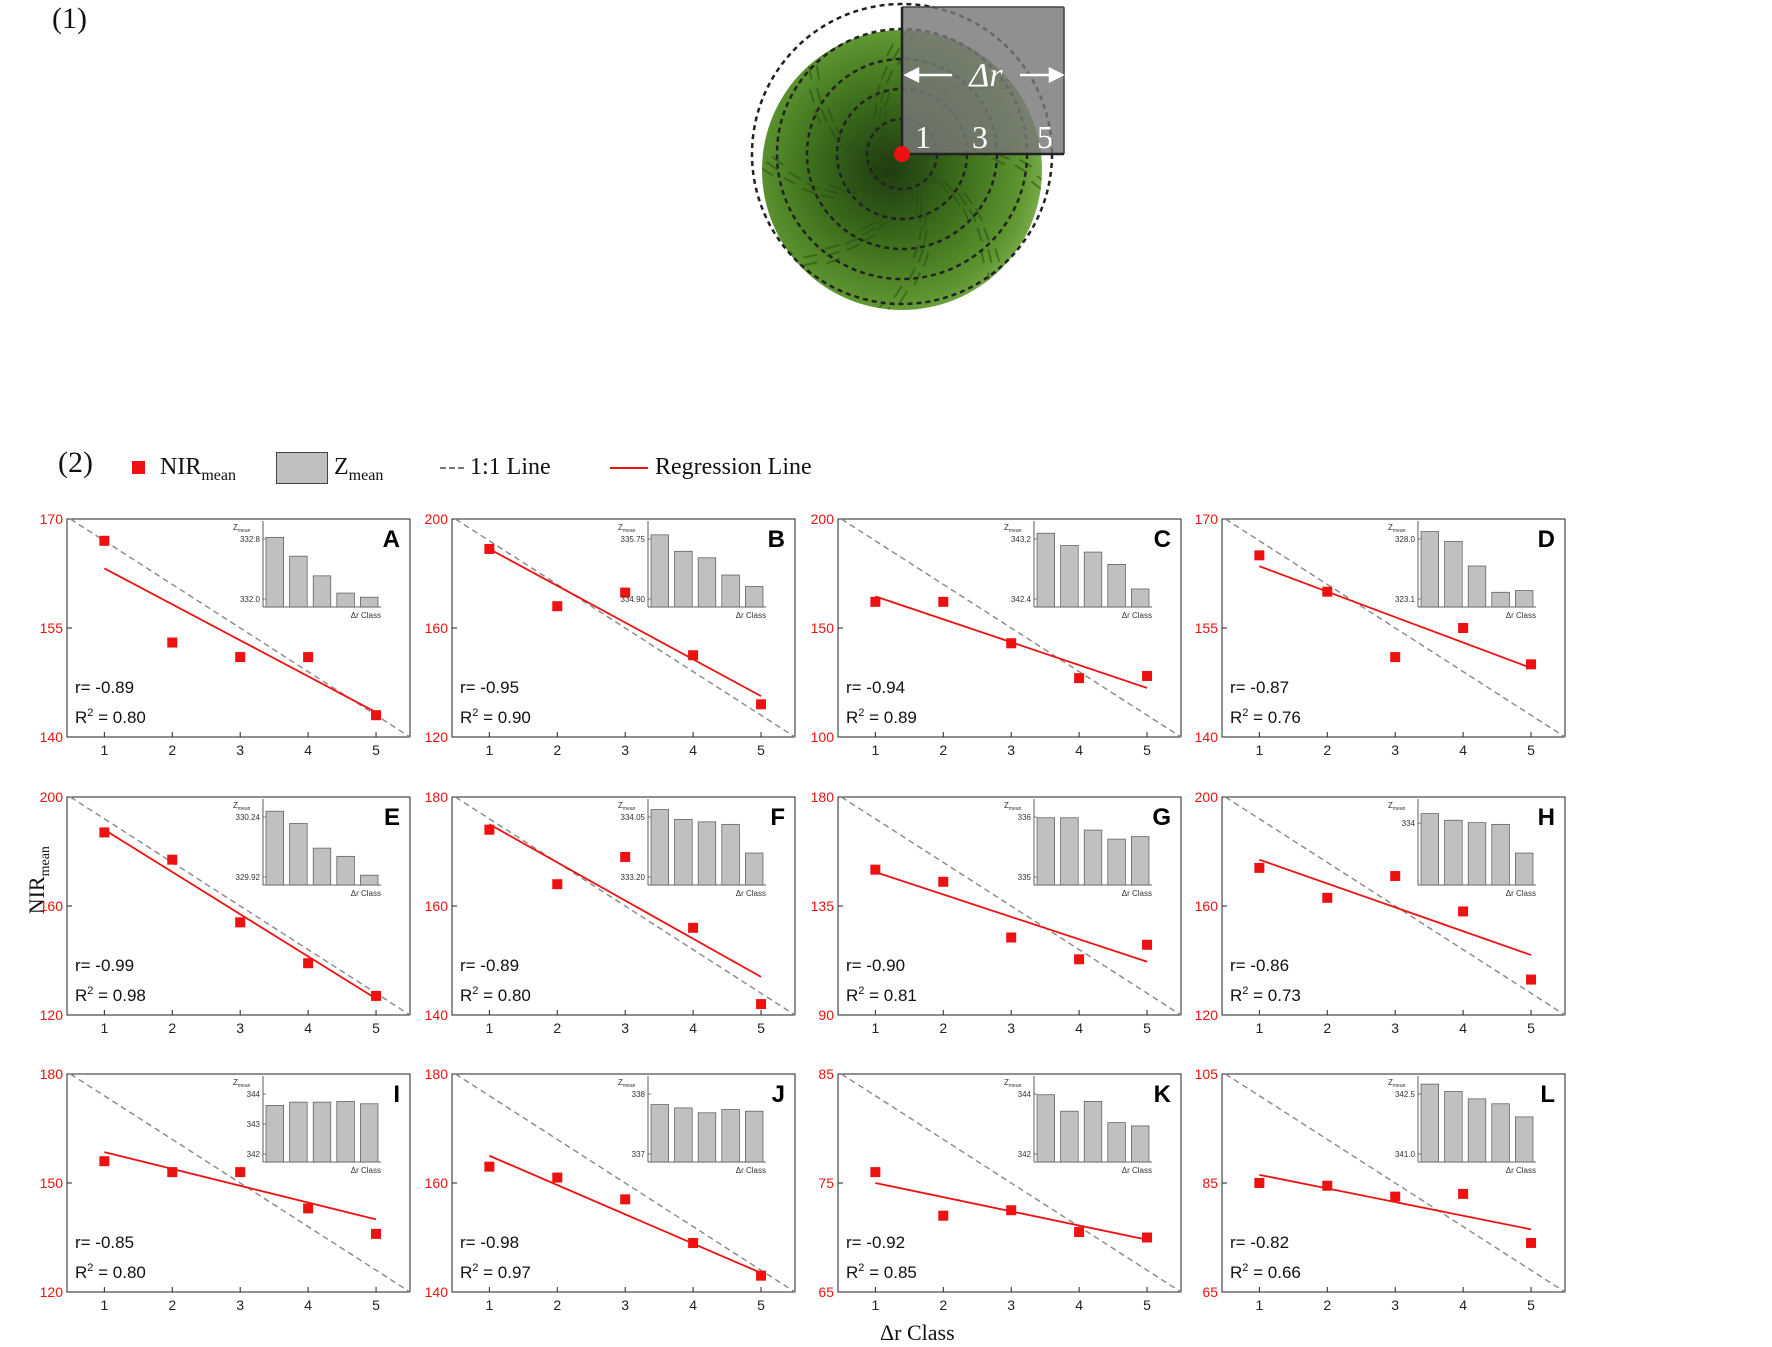 This screenshot has width=1772, height=1347. Describe the element at coordinates (495, 995) in the screenshot. I see `r-squared-value: R2 = 0.80` at that location.